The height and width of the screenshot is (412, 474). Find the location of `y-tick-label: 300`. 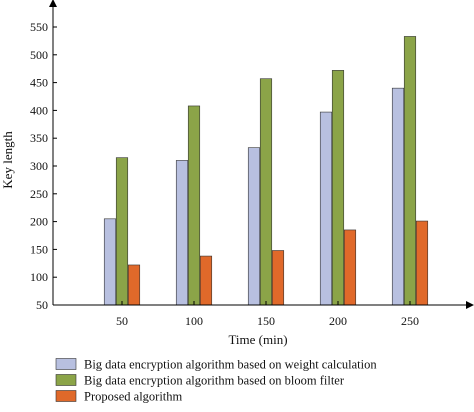

y-tick-label: 300 is located at coordinates (39, 166).